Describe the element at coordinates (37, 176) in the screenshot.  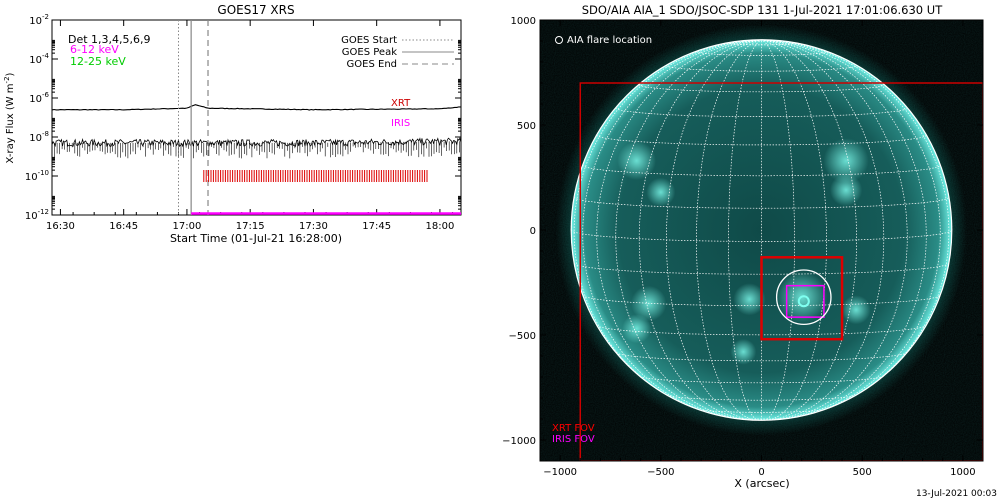
I see `goes-y-tick-label: 10⁻¹⁰` at that location.